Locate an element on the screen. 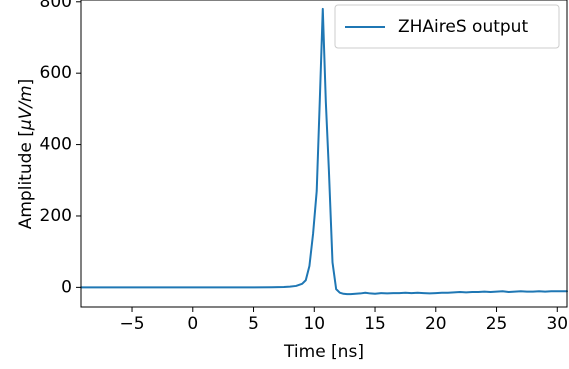  x-tick-label: 30 is located at coordinates (557, 324).